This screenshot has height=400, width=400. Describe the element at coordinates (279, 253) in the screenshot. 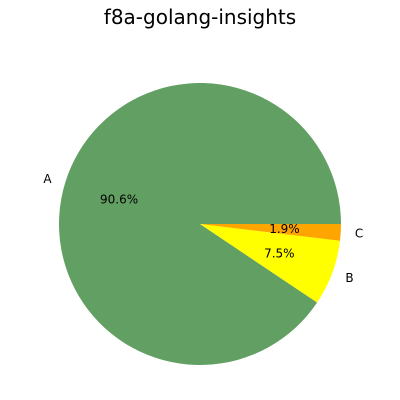

I see `pct-label-b: 7.5%` at that location.